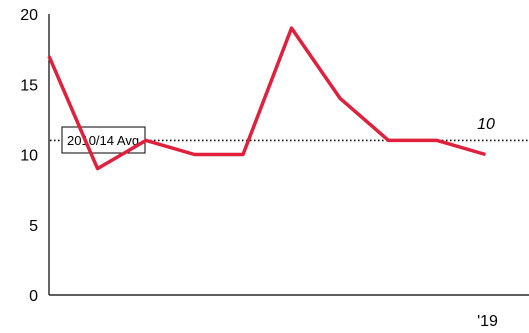 This screenshot has height=333, width=529. Describe the element at coordinates (289, 140) in the screenshot. I see `reference-line-group: 2010/14 Avg` at that location.